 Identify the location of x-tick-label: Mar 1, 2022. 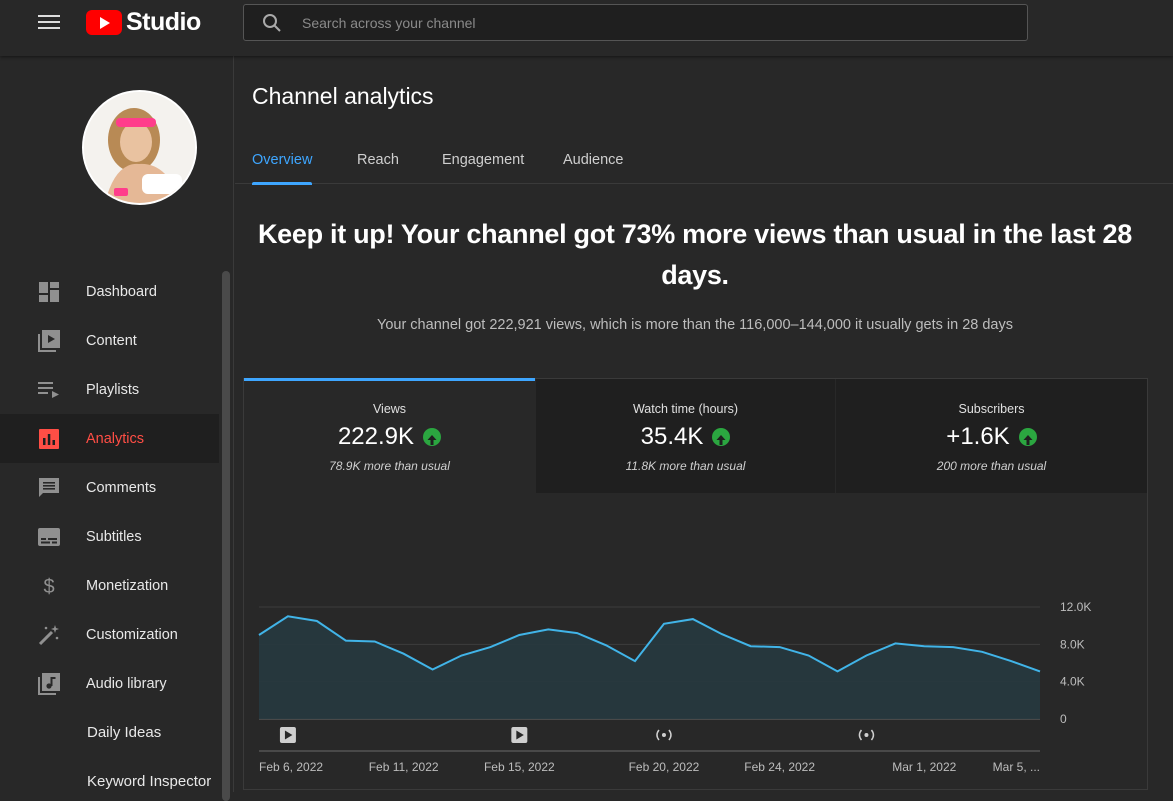
(924, 767).